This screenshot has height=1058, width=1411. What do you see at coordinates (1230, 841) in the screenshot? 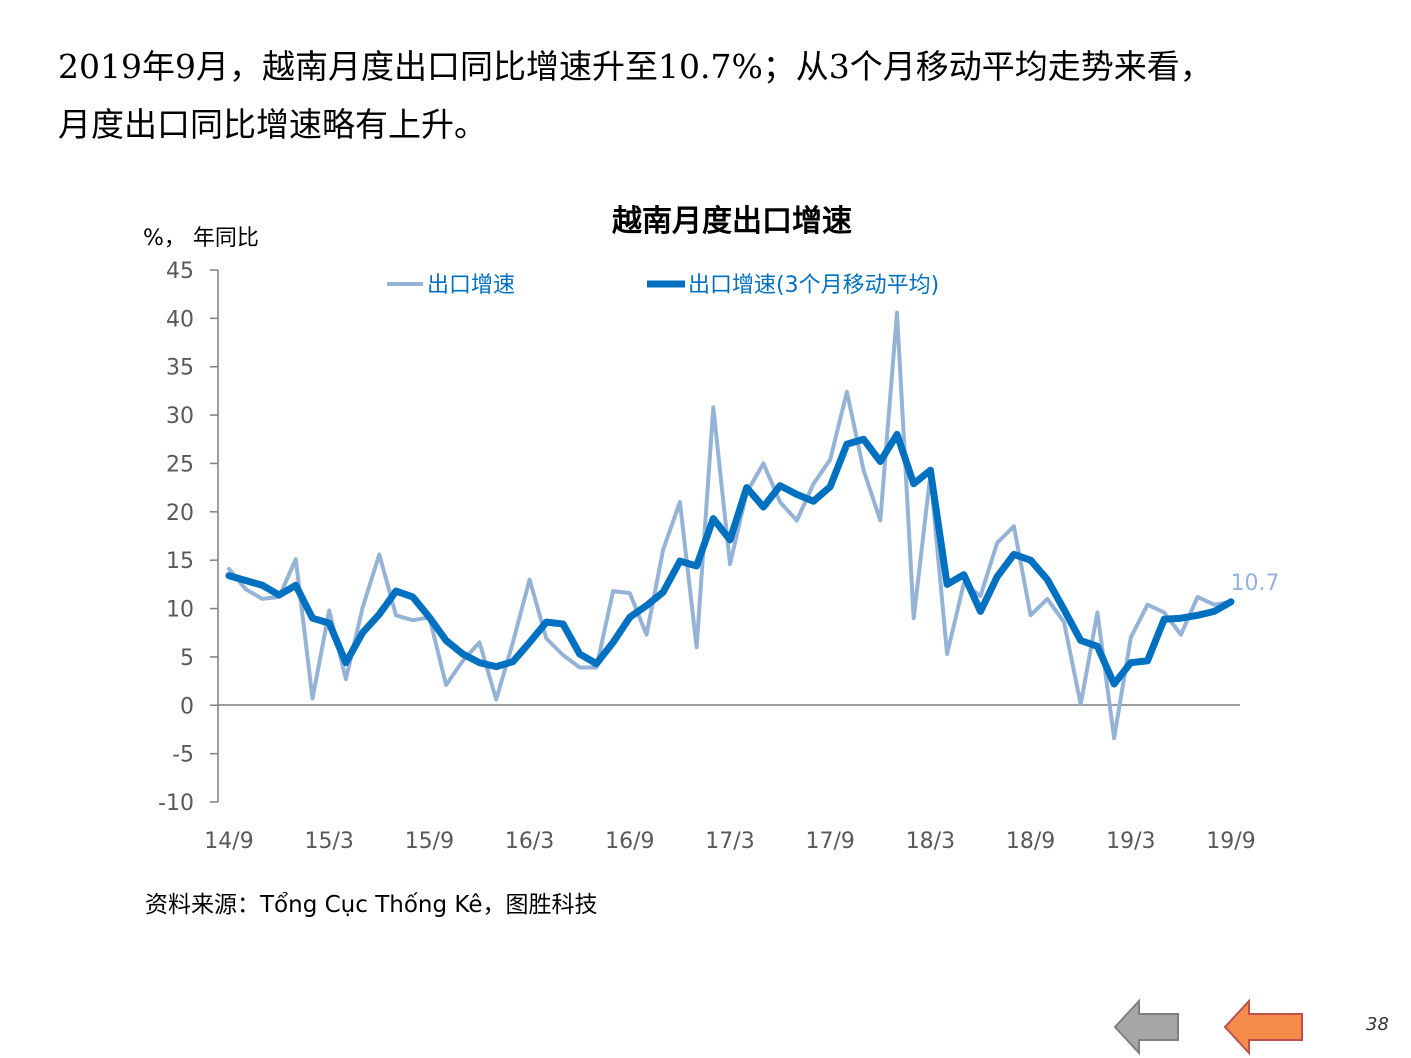
I see `x-tick-label: 19/9` at bounding box center [1230, 841].